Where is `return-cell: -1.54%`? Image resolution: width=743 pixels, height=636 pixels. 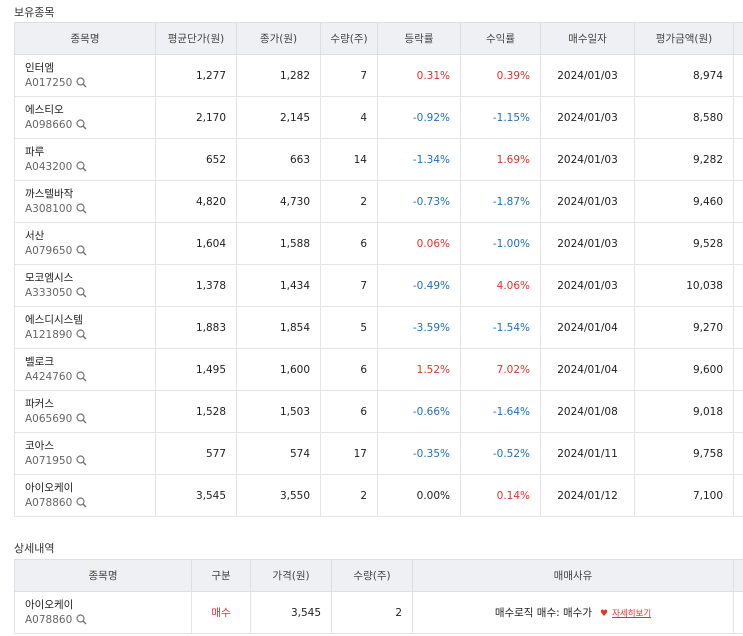 return-cell: -1.54% is located at coordinates (500, 327).